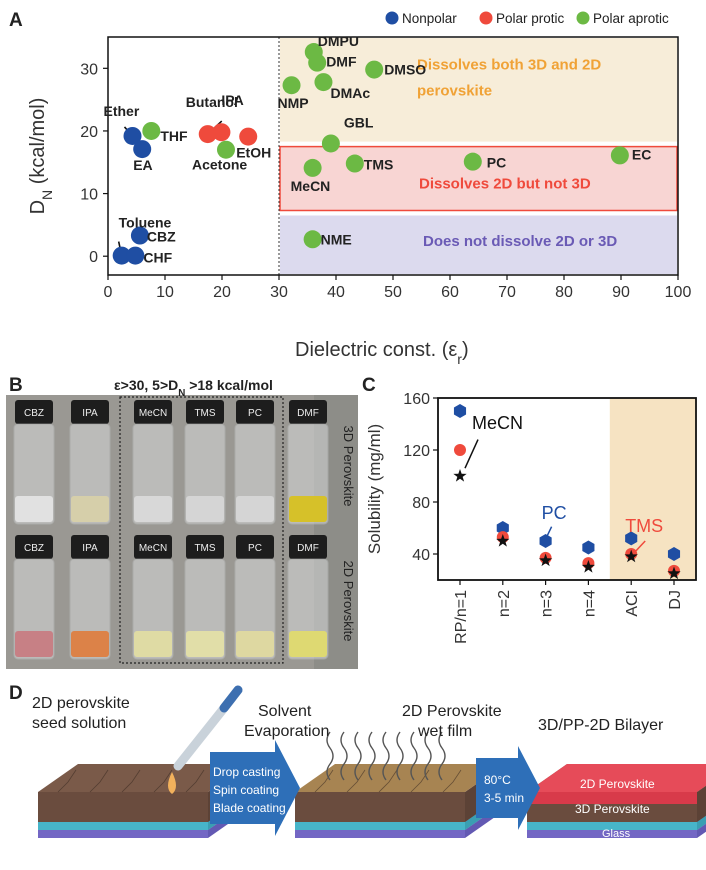  Describe the element at coordinates (612, 834) in the screenshot. I see `slab3-glass-front` at that location.